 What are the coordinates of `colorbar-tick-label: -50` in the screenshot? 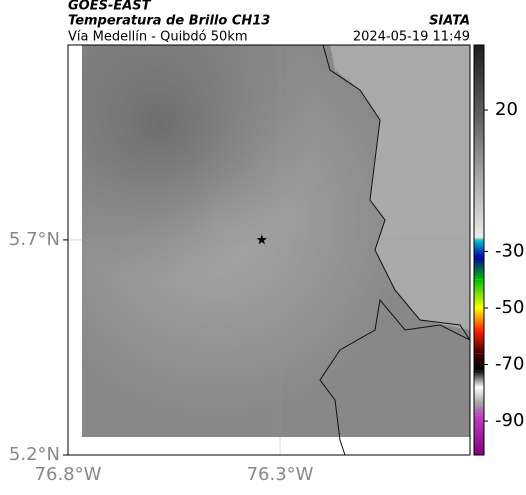 It's located at (509, 307).